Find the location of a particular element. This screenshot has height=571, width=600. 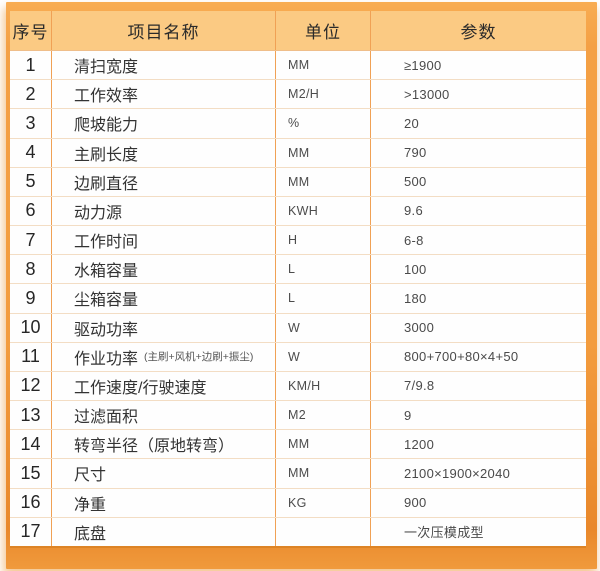

row-item-name: 主刷长度 is located at coordinates (164, 152).